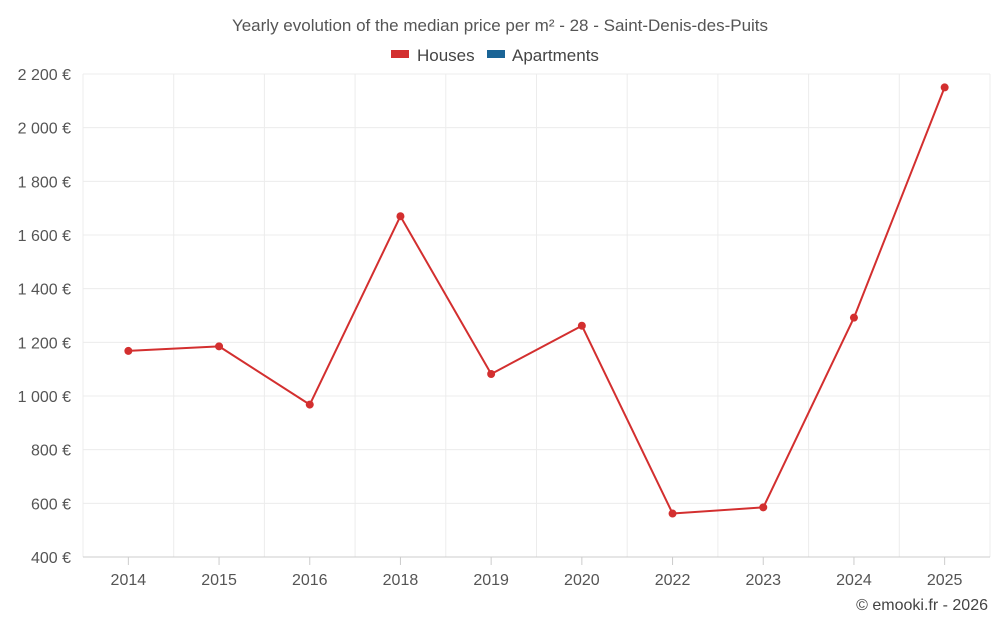 The image size is (1000, 625). What do you see at coordinates (400, 54) in the screenshot?
I see `legend-swatch-houses` at bounding box center [400, 54].